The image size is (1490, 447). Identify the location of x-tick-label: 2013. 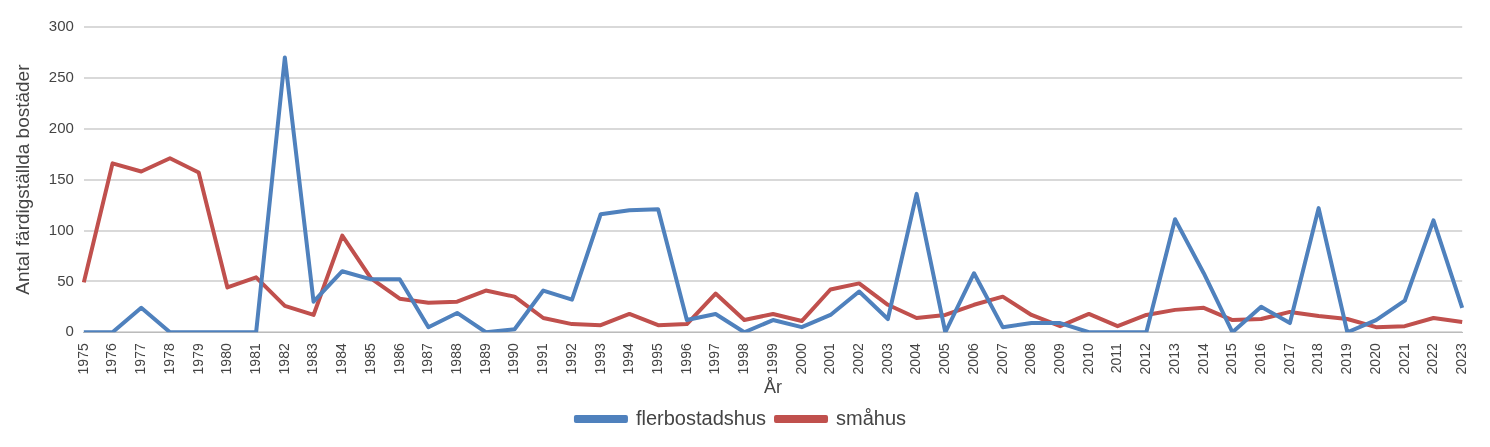
(1173, 359).